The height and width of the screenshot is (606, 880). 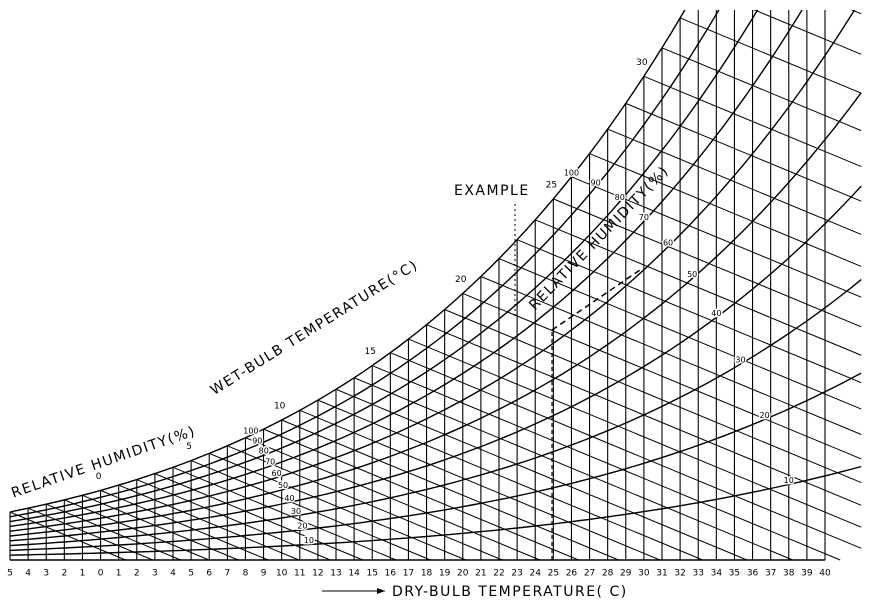 I want to click on x-tick-label: 33, so click(x=697, y=574).